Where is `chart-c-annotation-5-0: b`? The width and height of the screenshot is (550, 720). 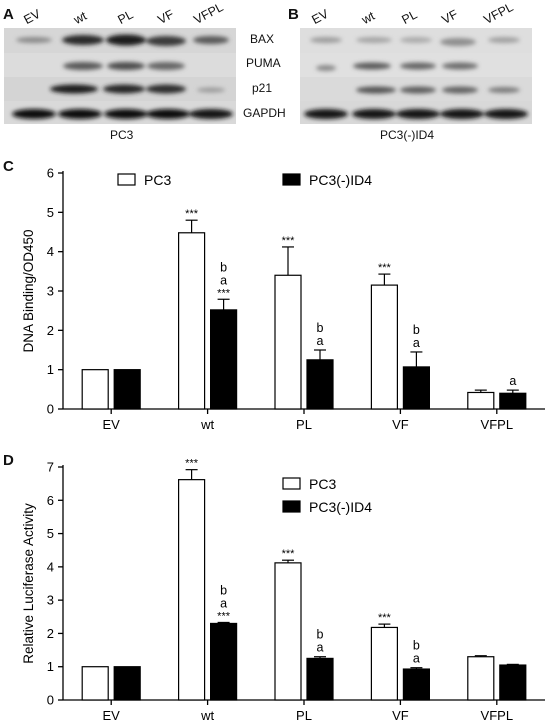
chart-c-annotation-5-0: b is located at coordinates (416, 330).